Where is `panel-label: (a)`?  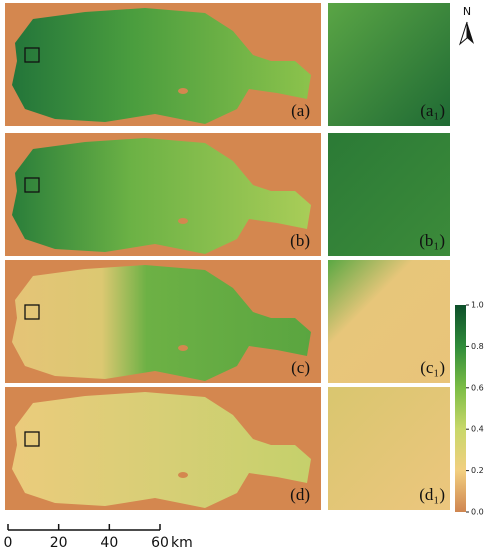
panel-label: (a) is located at coordinates (300, 110).